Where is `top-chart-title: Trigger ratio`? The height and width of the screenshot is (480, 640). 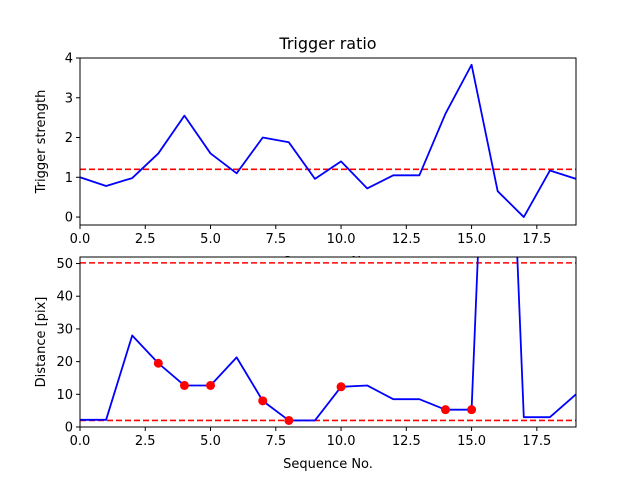 top-chart-title: Trigger ratio is located at coordinates (327, 43).